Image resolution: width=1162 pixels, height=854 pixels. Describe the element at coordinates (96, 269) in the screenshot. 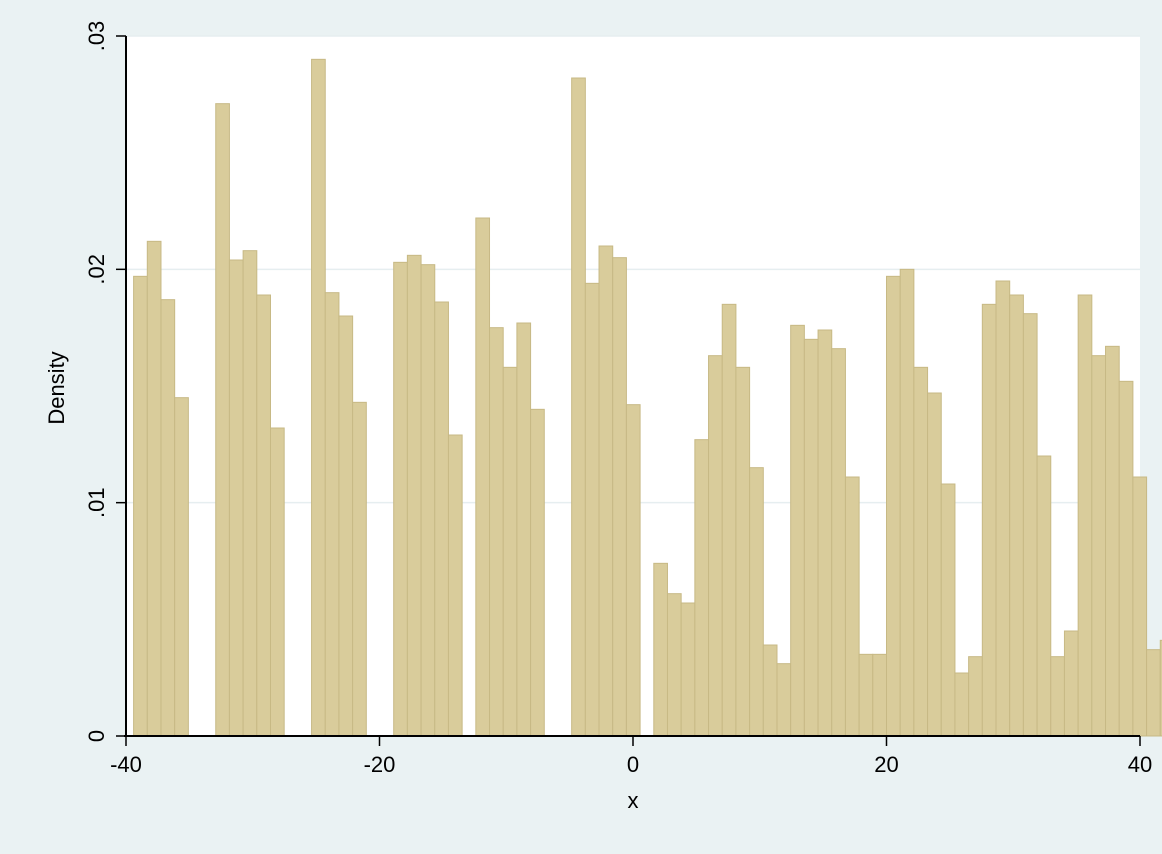

I see `y-tick-label: .02` at that location.